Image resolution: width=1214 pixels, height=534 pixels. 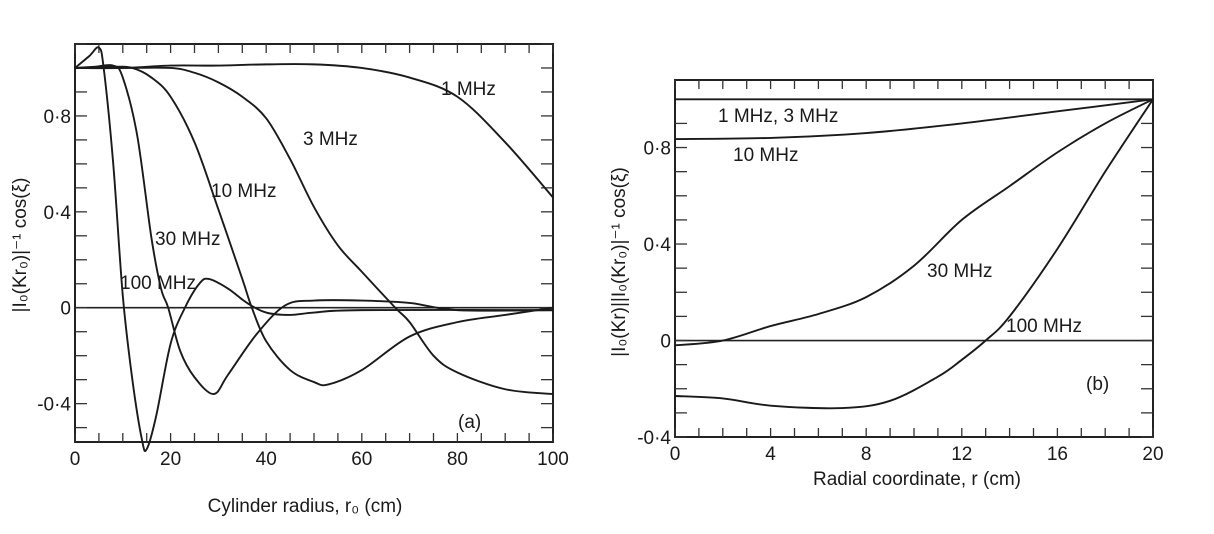 I want to click on x-tick-label: 4, so click(x=770, y=454).